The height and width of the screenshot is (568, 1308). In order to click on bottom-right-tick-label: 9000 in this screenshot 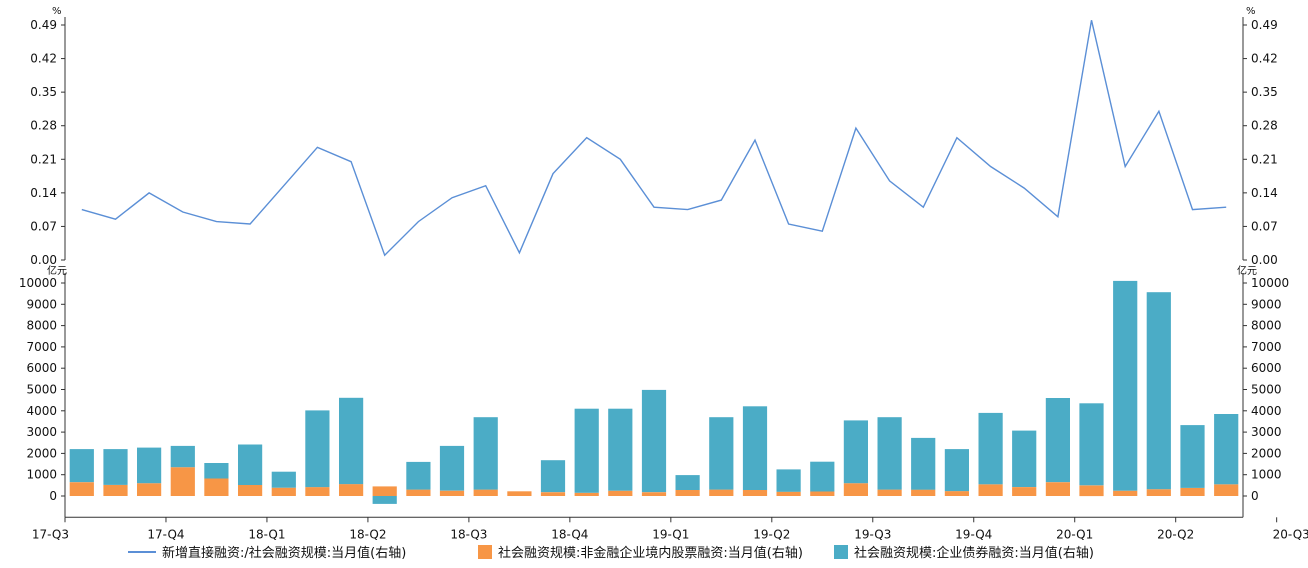, I will do `click(1266, 304)`.